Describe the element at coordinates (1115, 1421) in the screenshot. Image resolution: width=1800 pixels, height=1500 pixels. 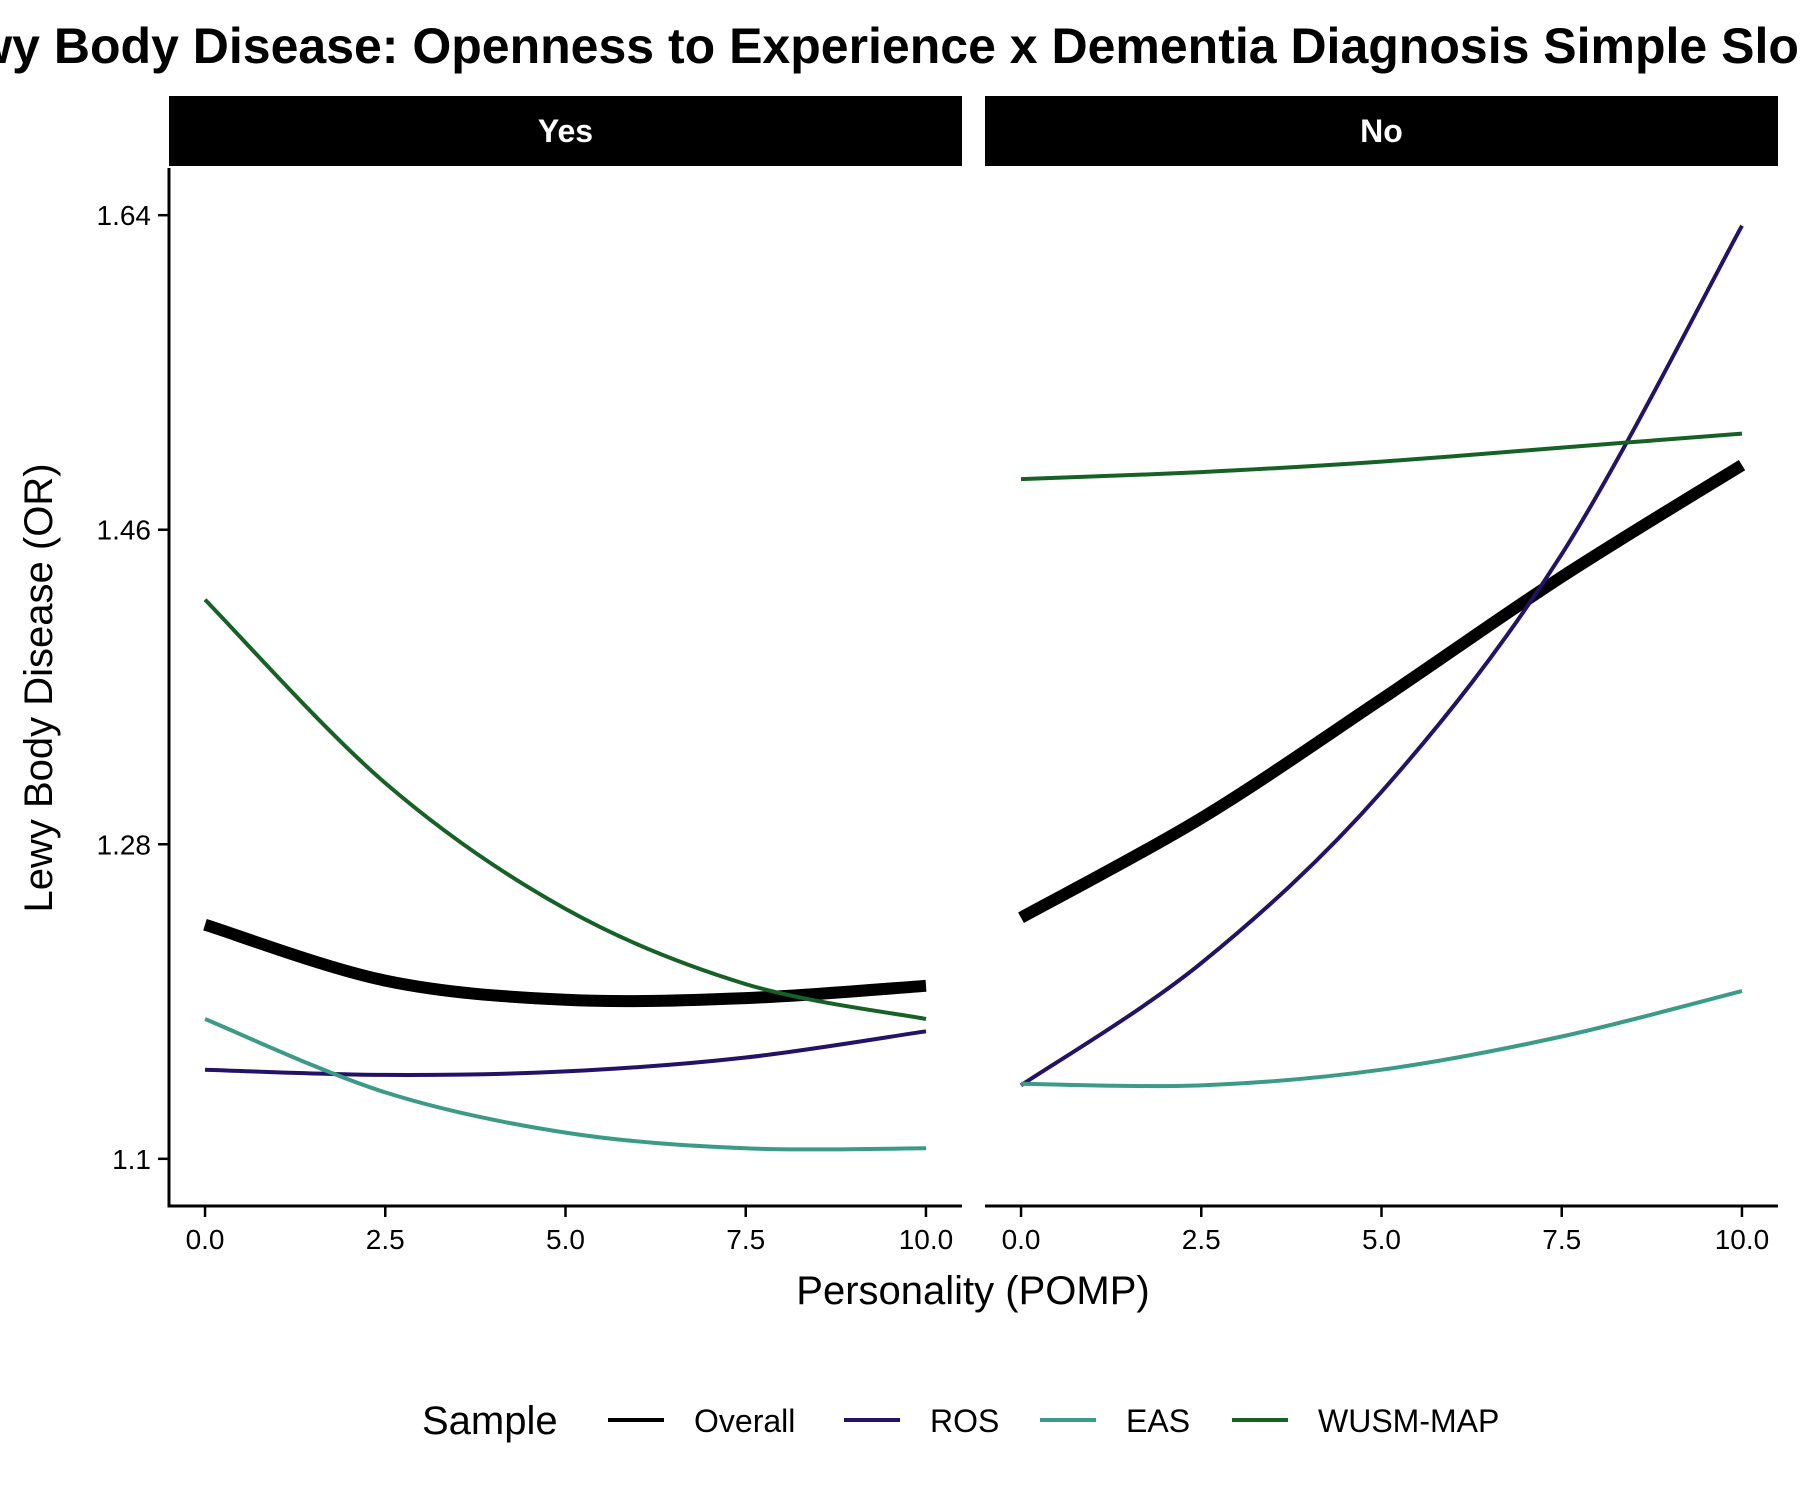
I see `legend-item-eas: EAS` at that location.